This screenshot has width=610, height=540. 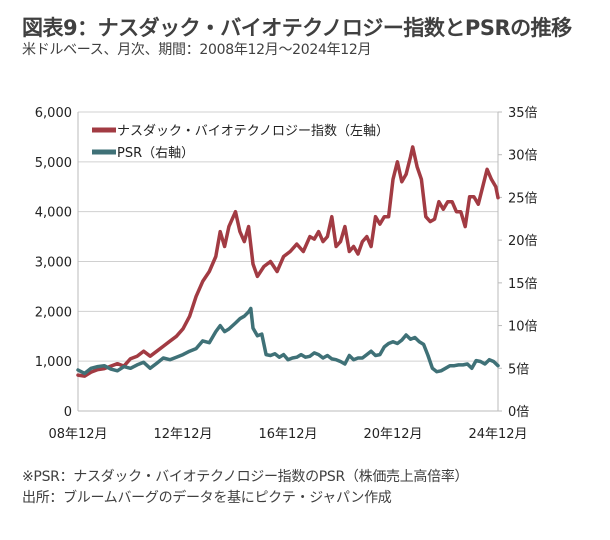 What do you see at coordinates (53, 362) in the screenshot?
I see `y-left-tick-label: 1,000` at bounding box center [53, 362].